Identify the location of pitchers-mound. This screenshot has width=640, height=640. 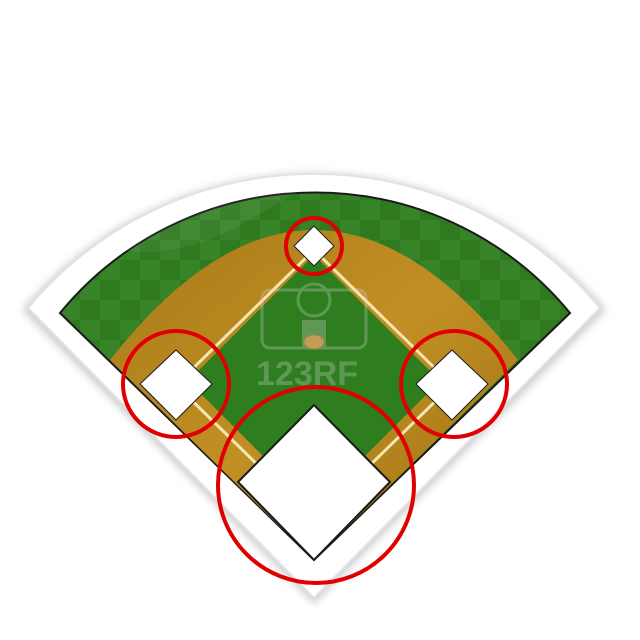
(314, 342).